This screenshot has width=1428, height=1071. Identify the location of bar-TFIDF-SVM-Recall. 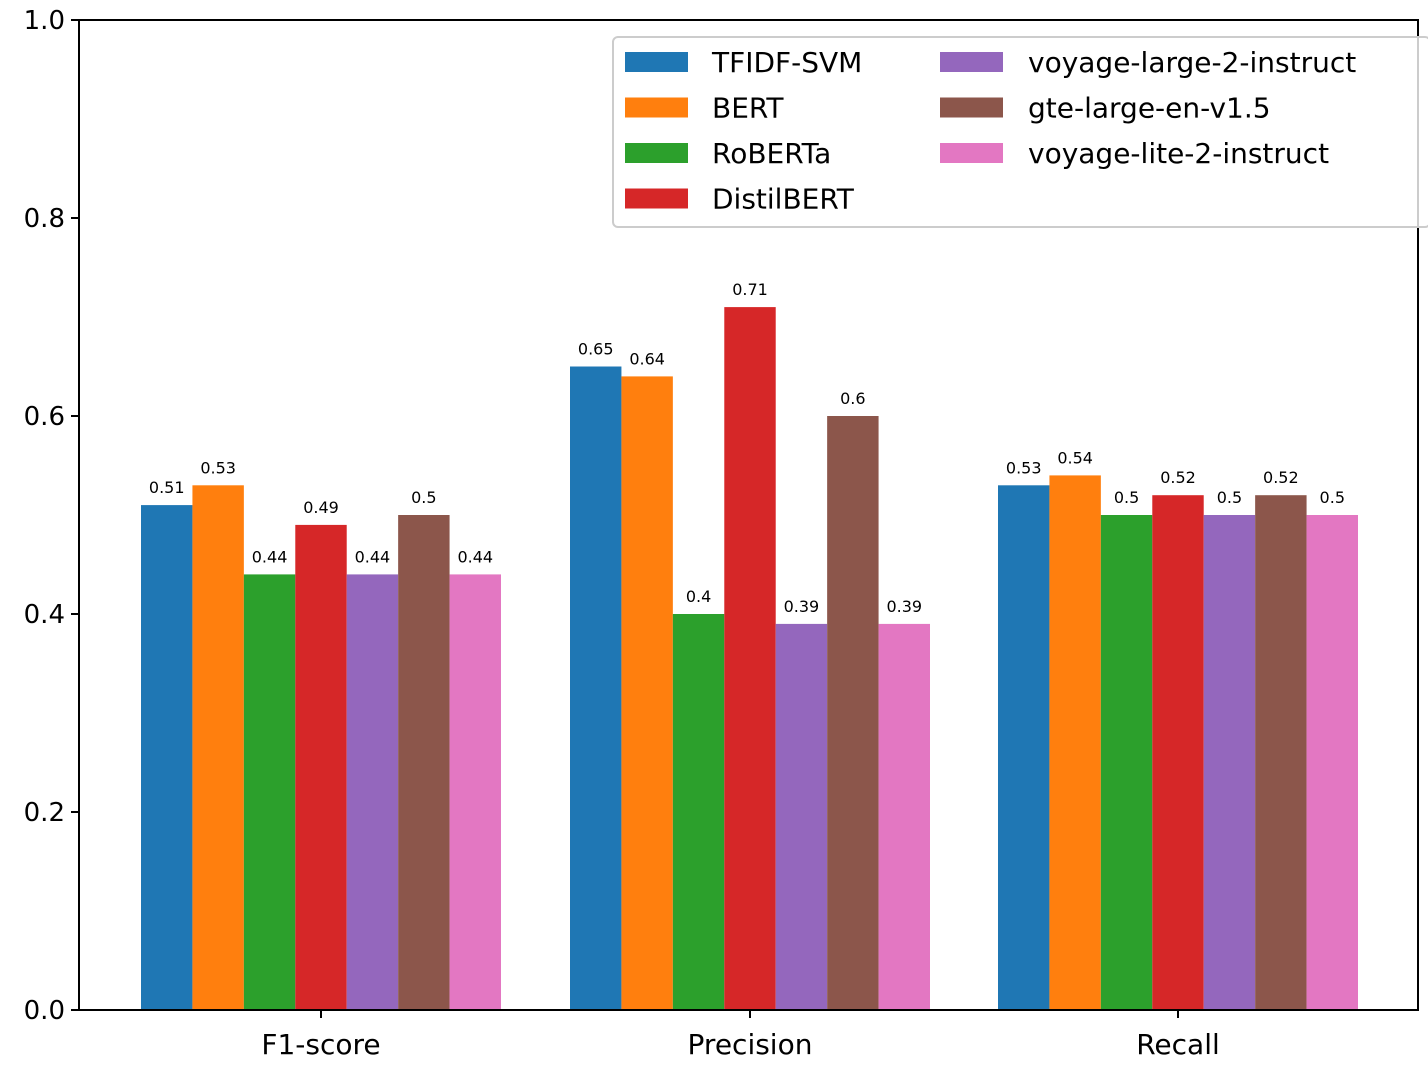
(1024, 747).